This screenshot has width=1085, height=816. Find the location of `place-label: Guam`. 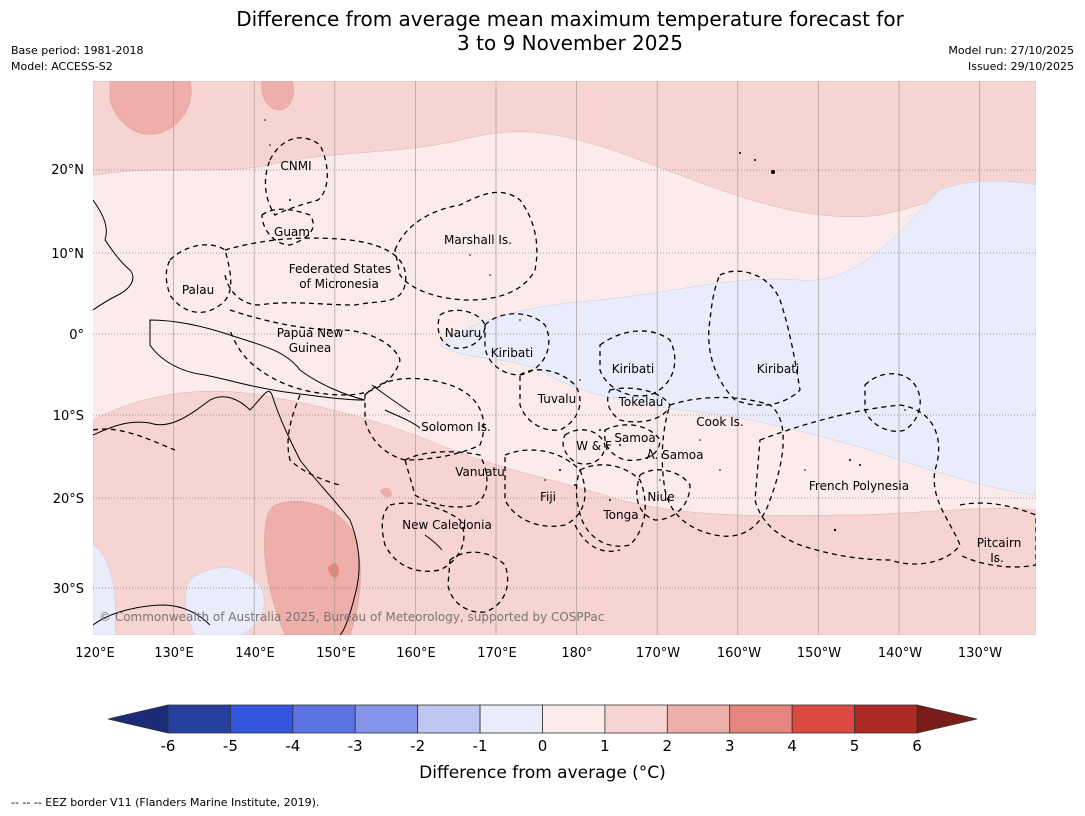

place-label: Guam is located at coordinates (292, 232).